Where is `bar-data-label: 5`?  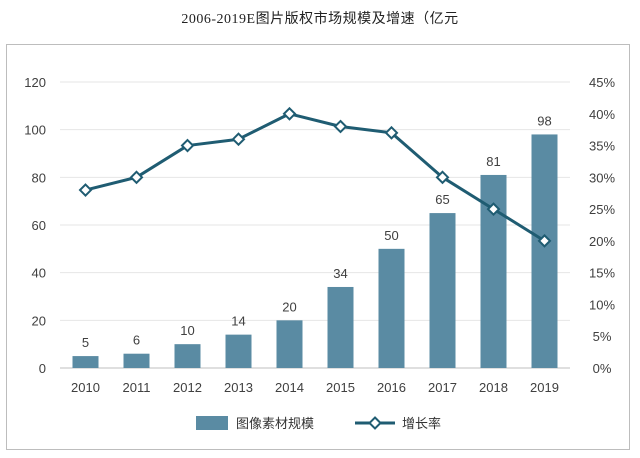
bar-data-label: 5 is located at coordinates (85, 342).